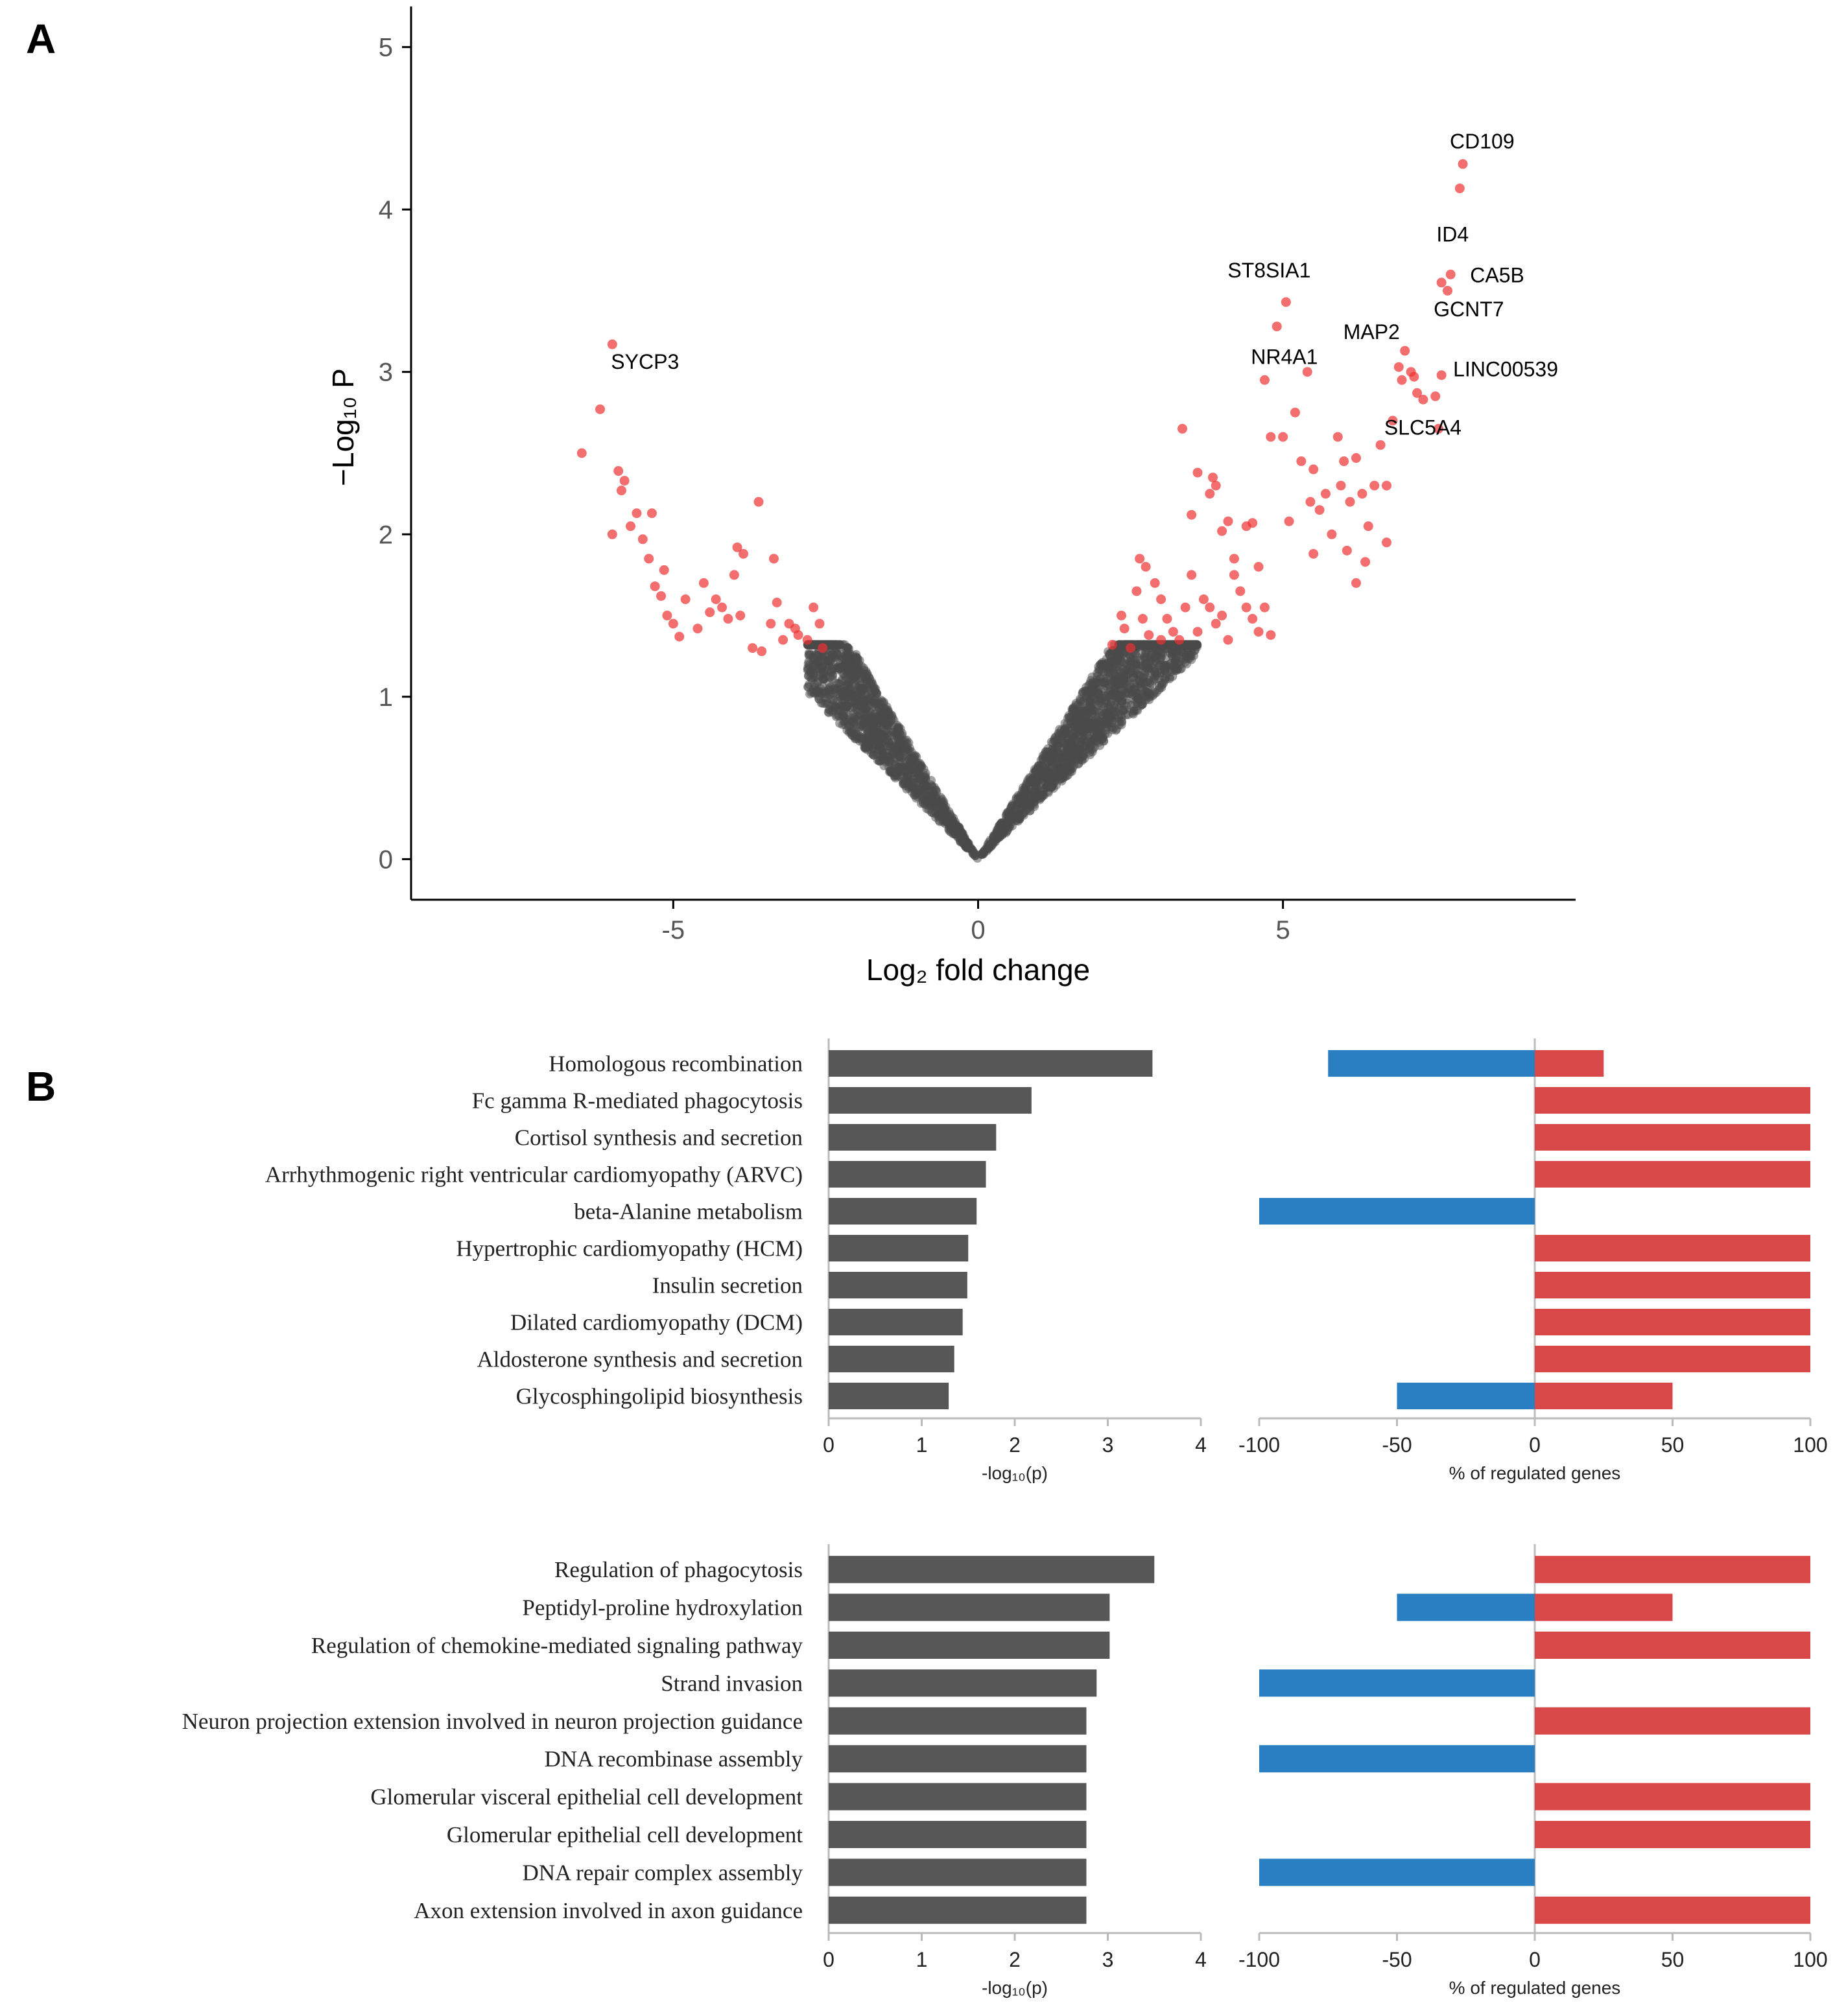 The height and width of the screenshot is (2016, 1846). Describe the element at coordinates (608, 1911) in the screenshot. I see `bar-category-label: Axon extension involved in axon guidance` at that location.